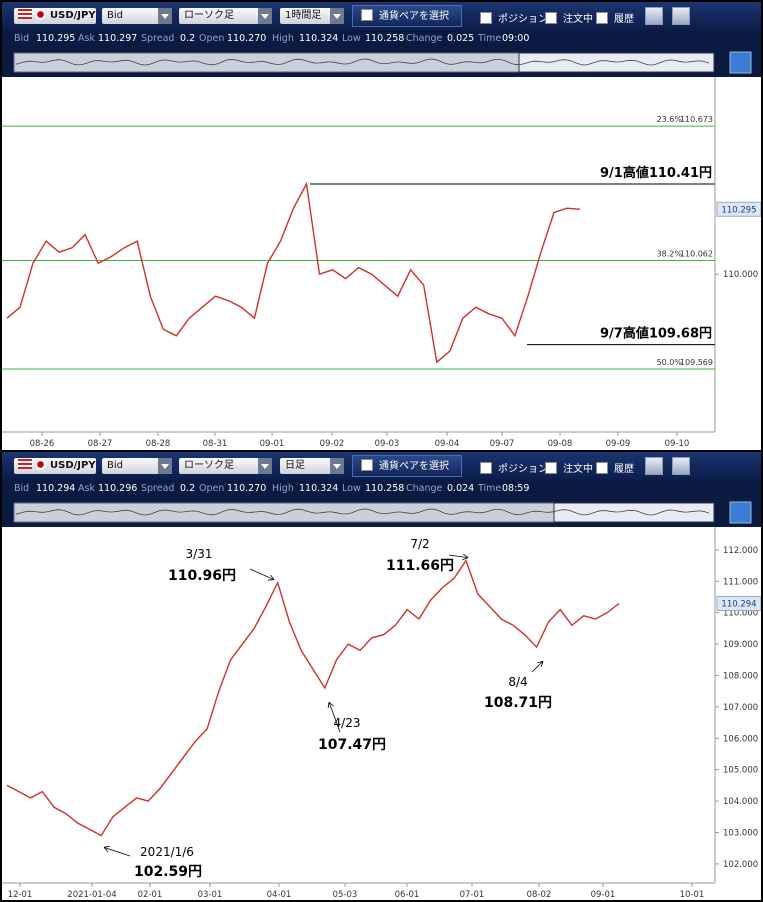  Describe the element at coordinates (42, 444) in the screenshot. I see `x-tick-label: 08-26` at that location.